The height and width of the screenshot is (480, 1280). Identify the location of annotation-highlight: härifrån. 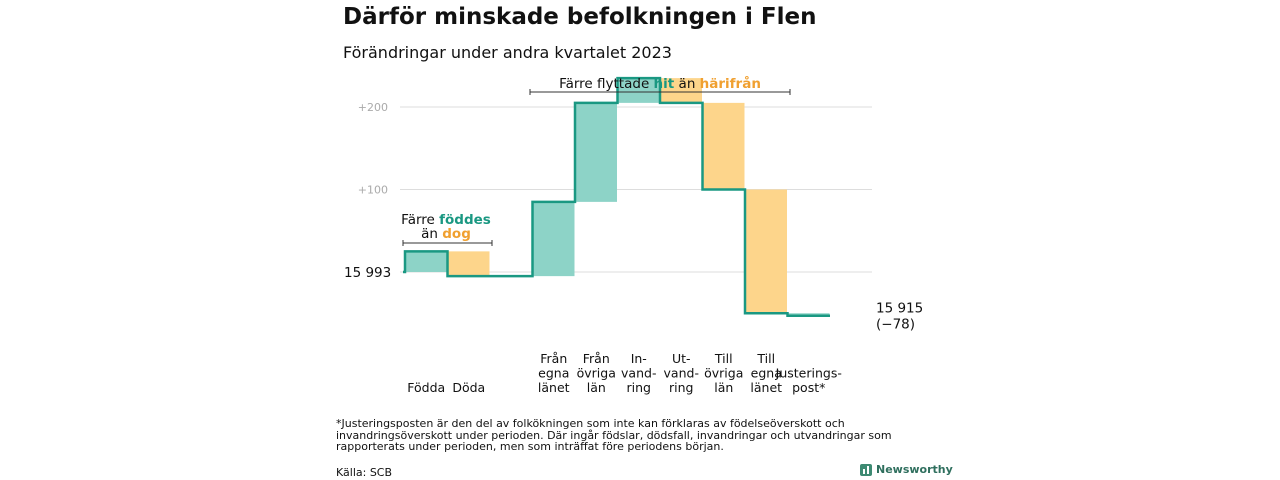
(730, 83).